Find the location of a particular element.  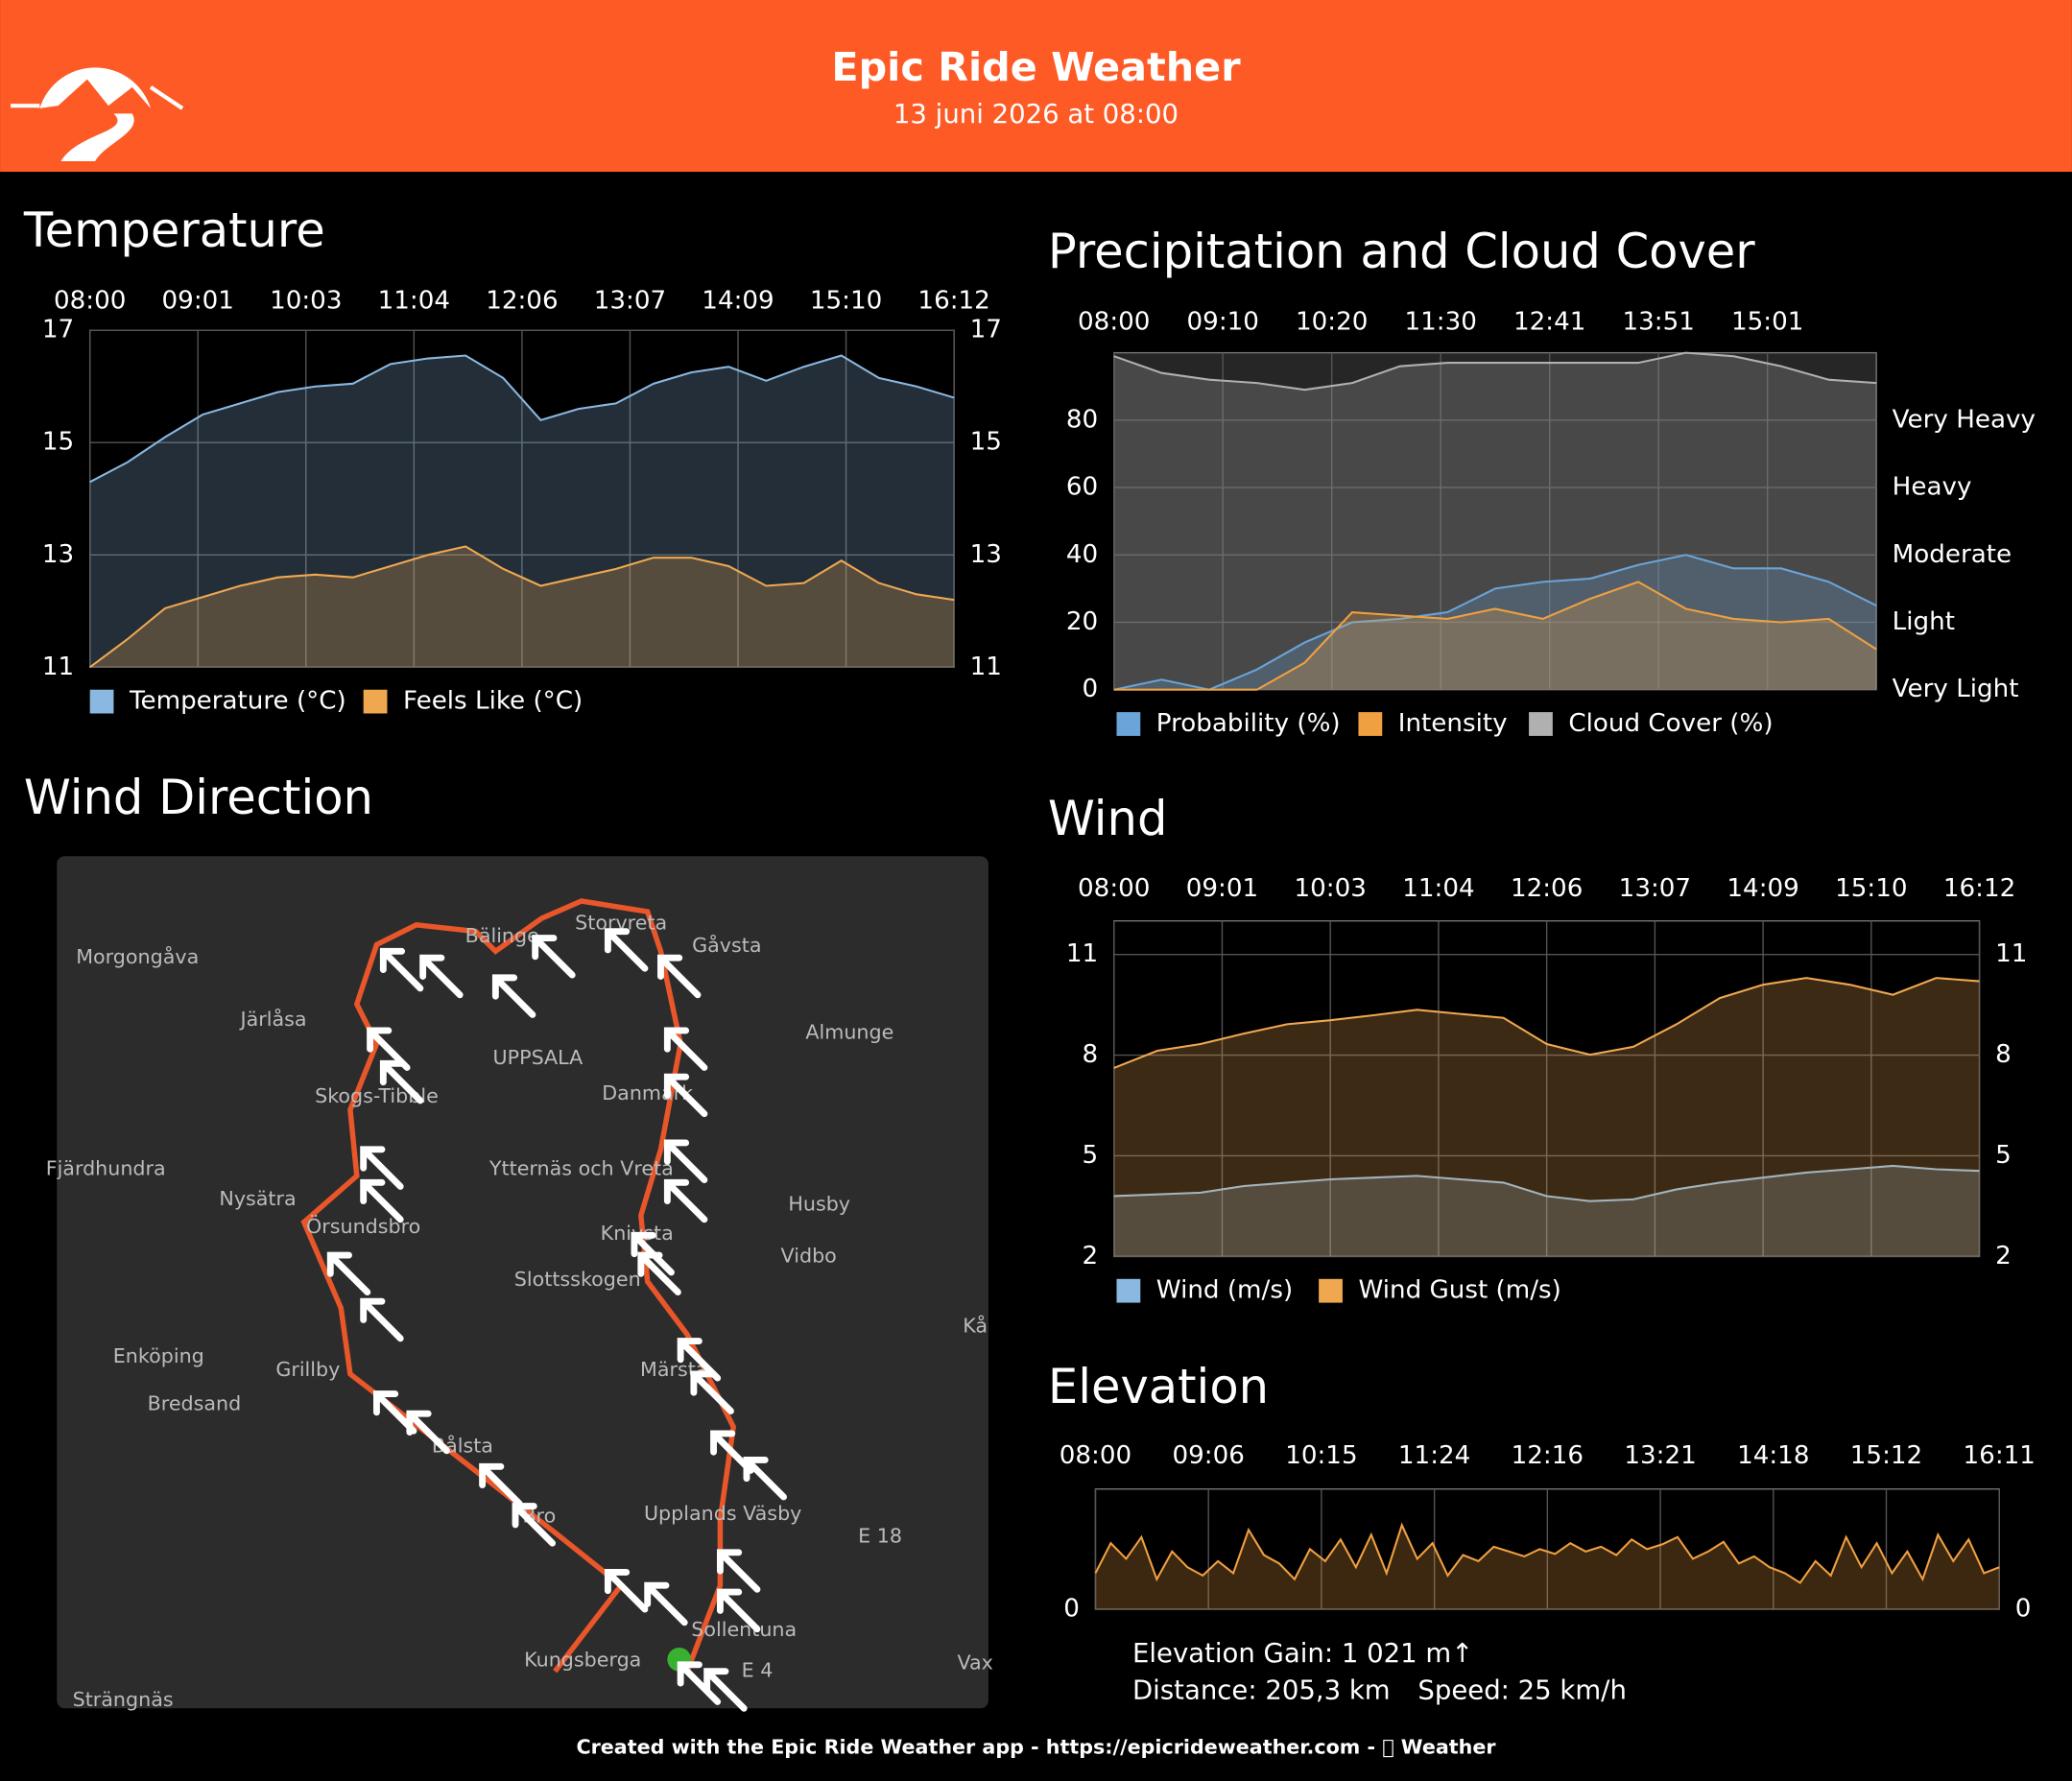

x-tick-label: 11:24 is located at coordinates (1434, 1455).